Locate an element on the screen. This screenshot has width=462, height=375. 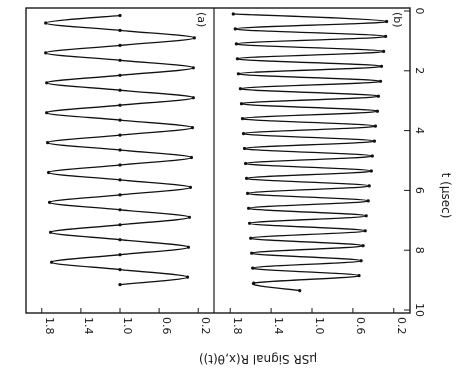
panel-b-y-tick-label: 1.0 is located at coordinates (319, 326).